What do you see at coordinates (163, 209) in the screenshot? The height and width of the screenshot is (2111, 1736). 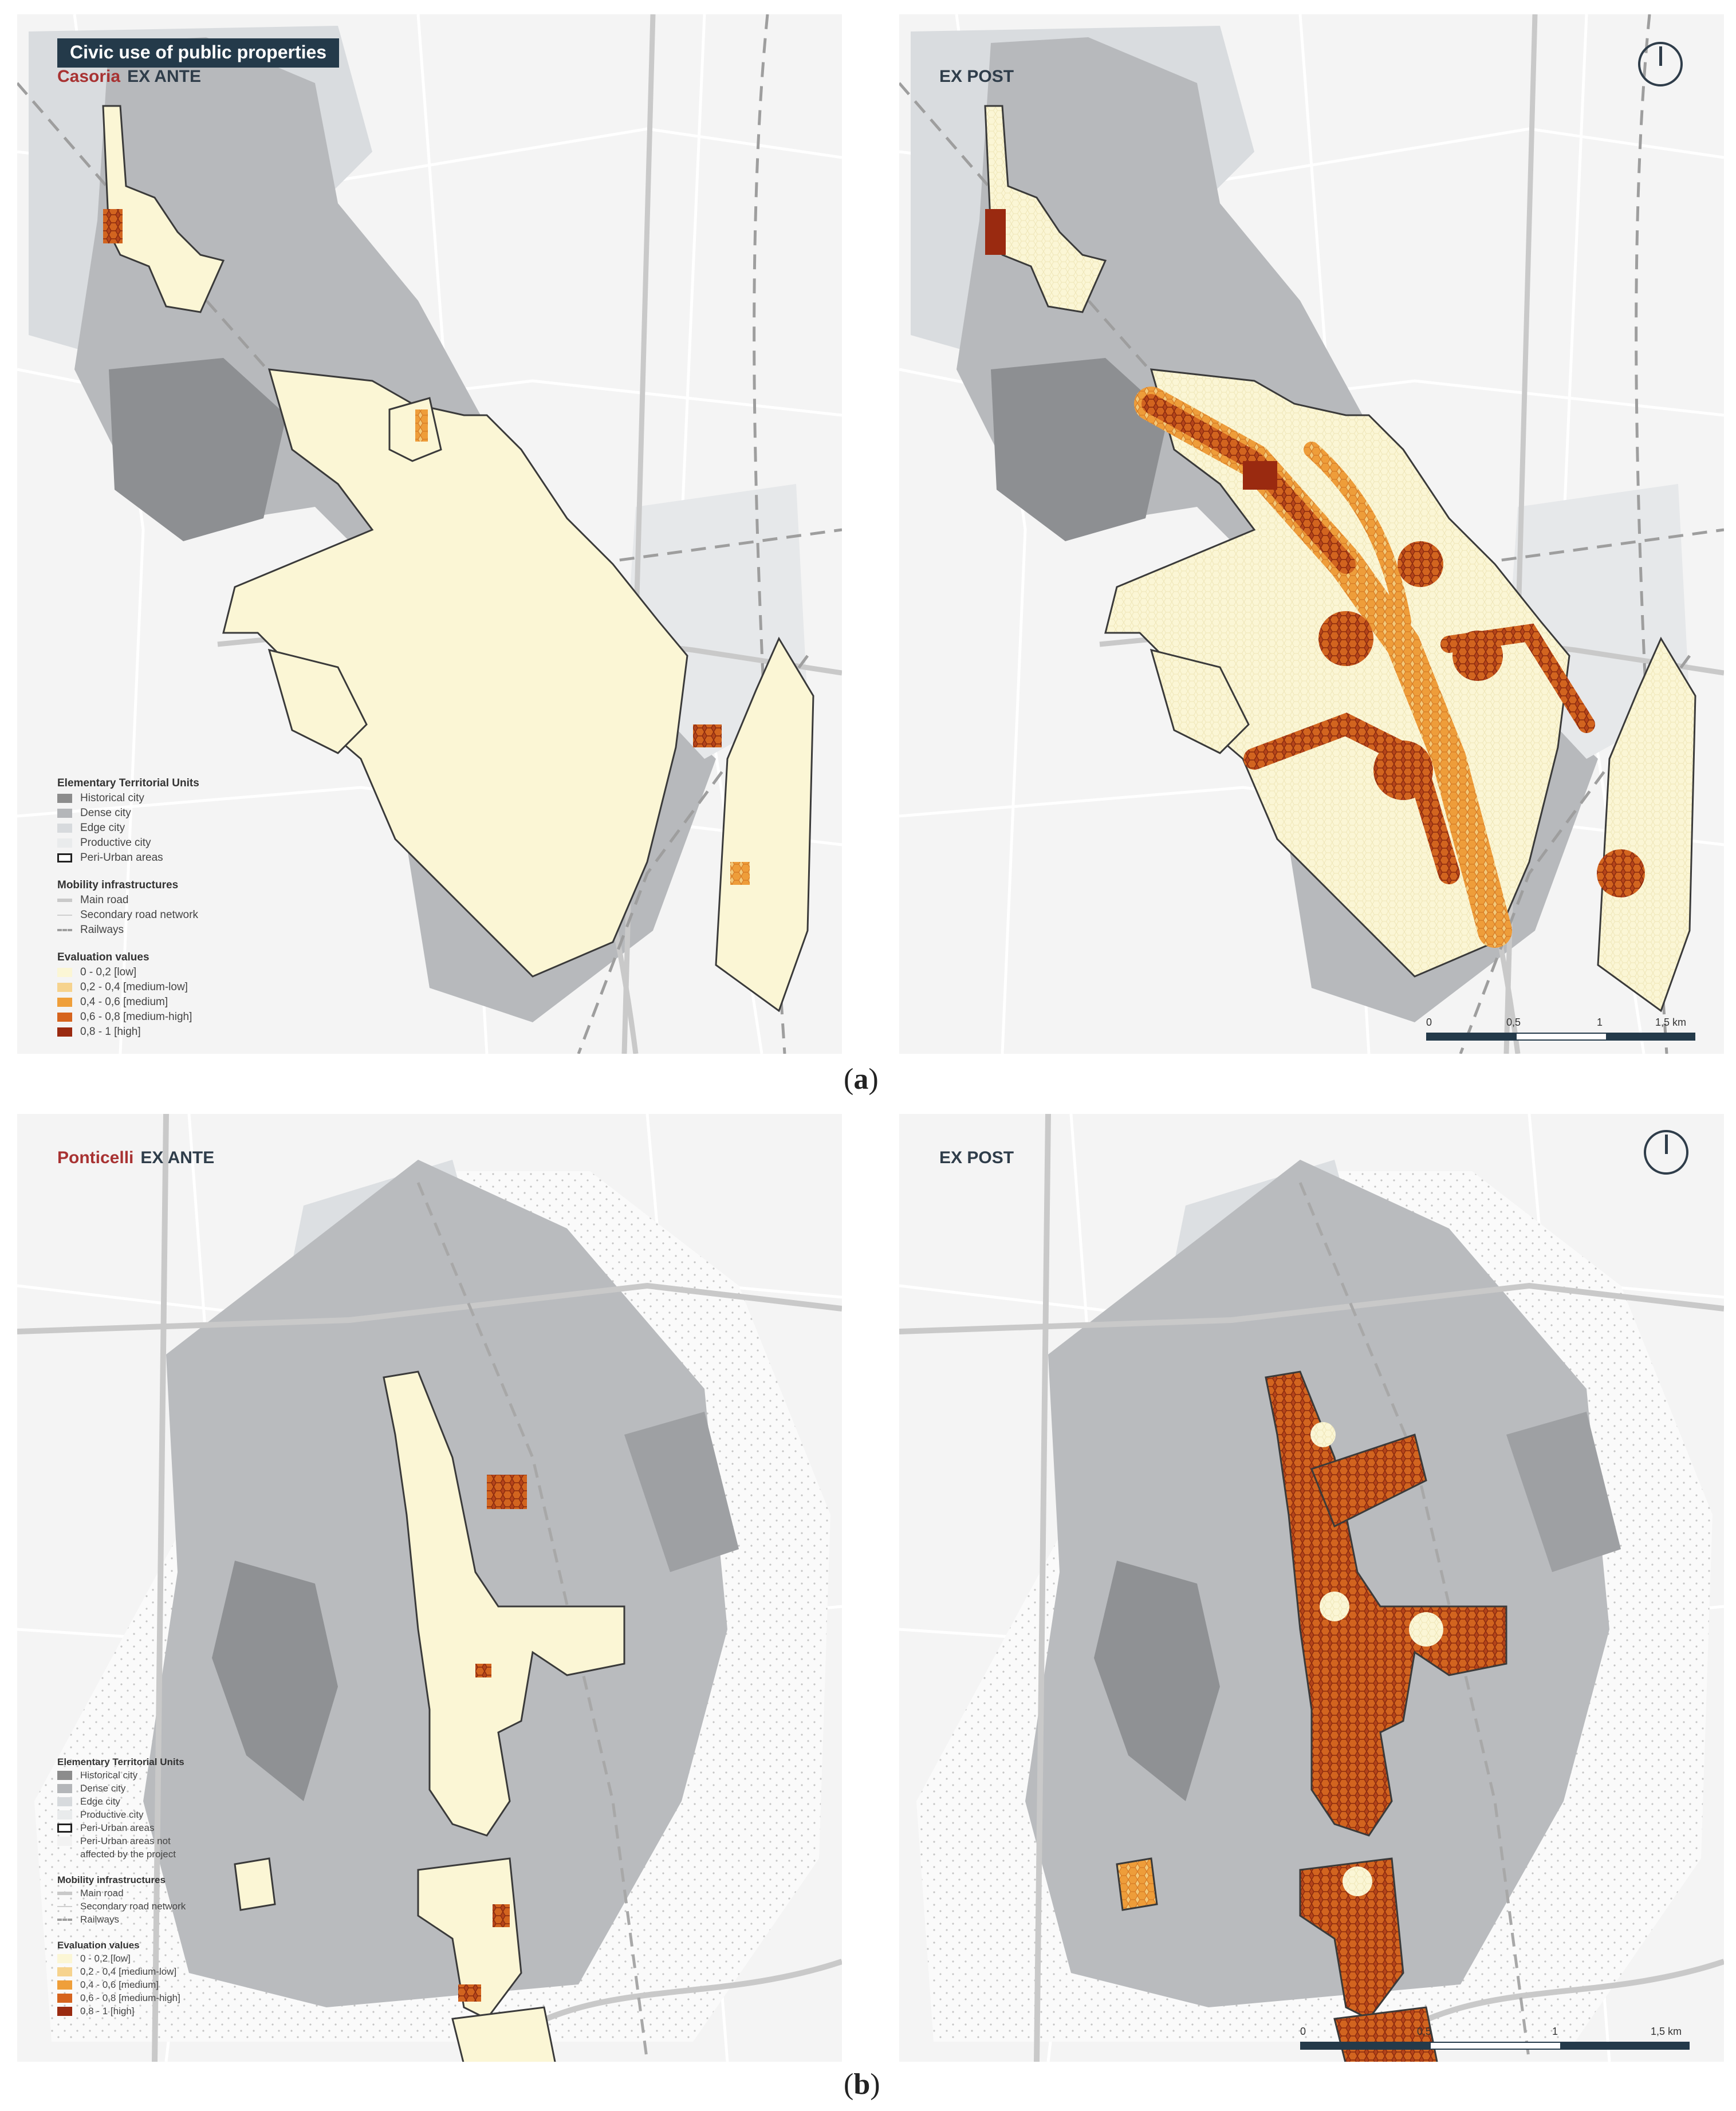 I see `peri-urban-northwest` at bounding box center [163, 209].